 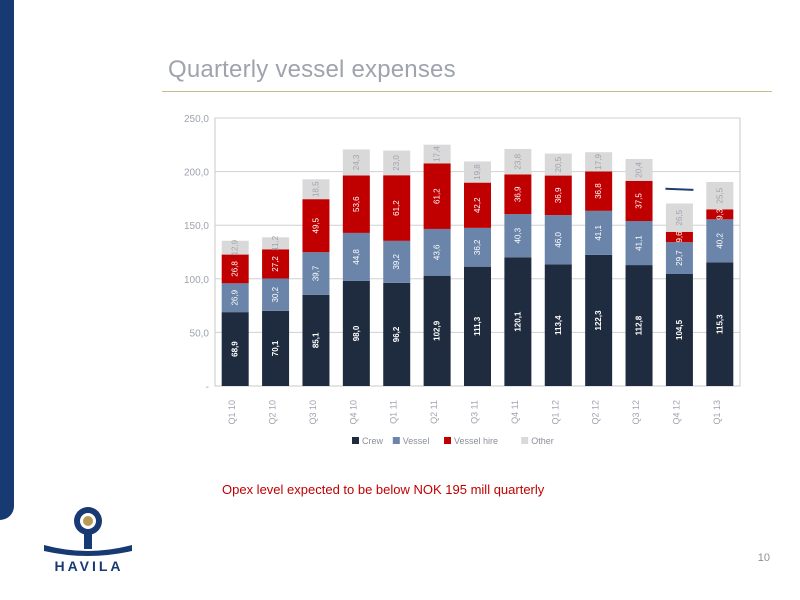 What do you see at coordinates (596, 412) in the screenshot?
I see `x-tick-label: Q2 12` at bounding box center [596, 412].